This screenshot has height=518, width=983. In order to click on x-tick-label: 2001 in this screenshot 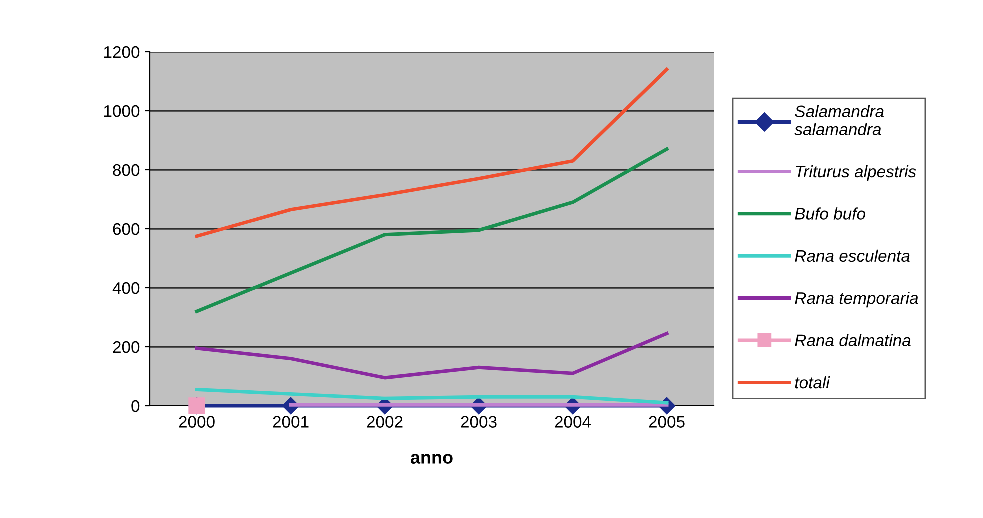, I will do `click(291, 422)`.